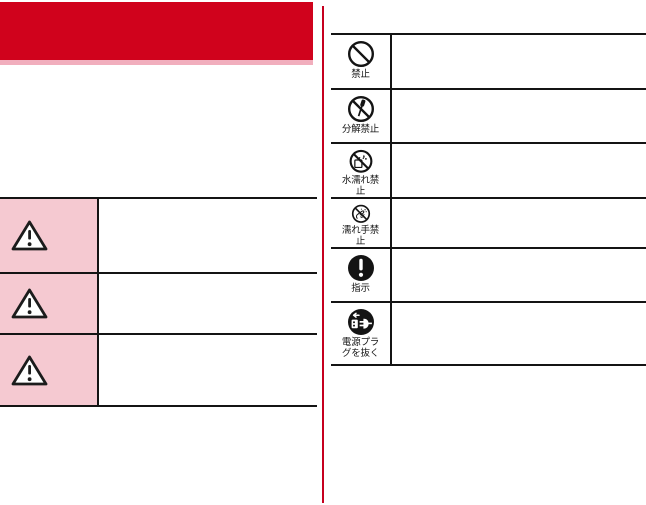 The width and height of the screenshot is (646, 505). What do you see at coordinates (360, 54) in the screenshot?
I see `prohibition-icon` at bounding box center [360, 54].